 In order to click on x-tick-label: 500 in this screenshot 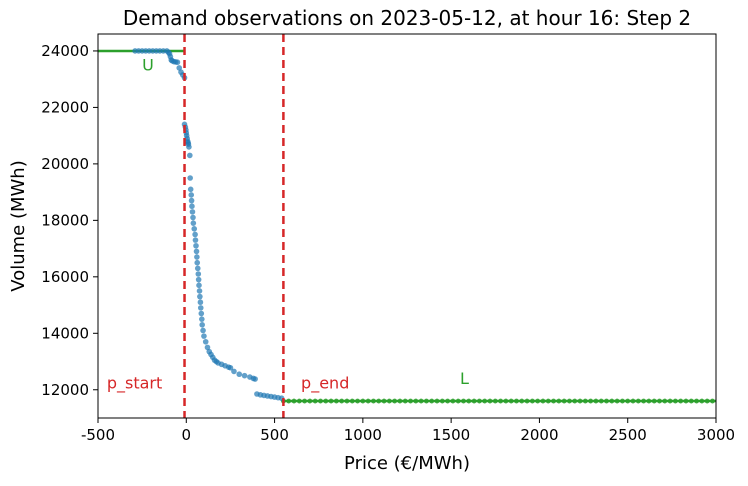, I will do `click(274, 435)`.